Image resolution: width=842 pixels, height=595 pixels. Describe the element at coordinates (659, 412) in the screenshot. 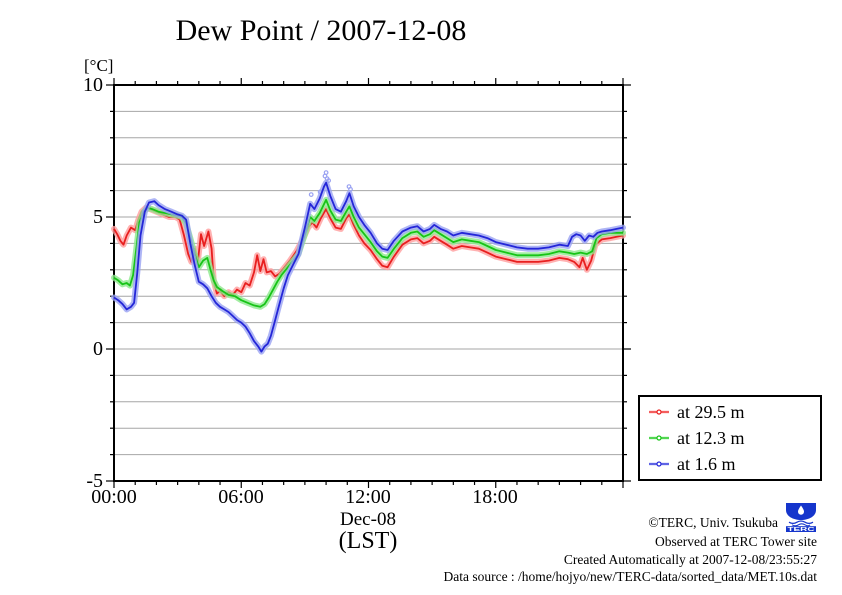

I see `legend-marker-red-icon` at that location.